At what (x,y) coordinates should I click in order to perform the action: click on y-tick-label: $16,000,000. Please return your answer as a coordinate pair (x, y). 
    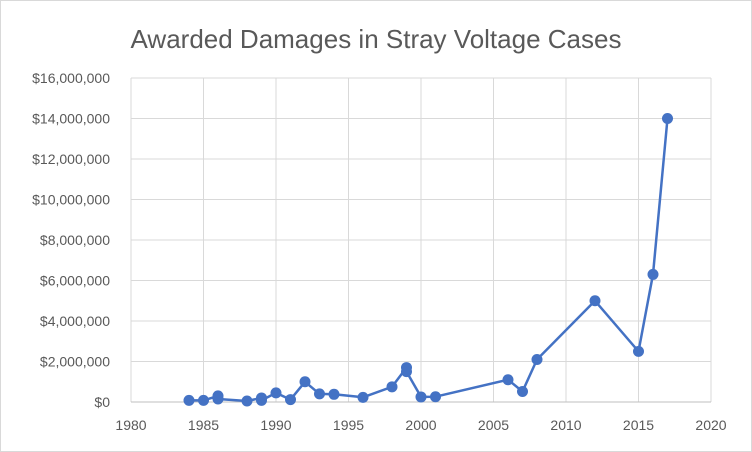
    Looking at the image, I should click on (71, 78).